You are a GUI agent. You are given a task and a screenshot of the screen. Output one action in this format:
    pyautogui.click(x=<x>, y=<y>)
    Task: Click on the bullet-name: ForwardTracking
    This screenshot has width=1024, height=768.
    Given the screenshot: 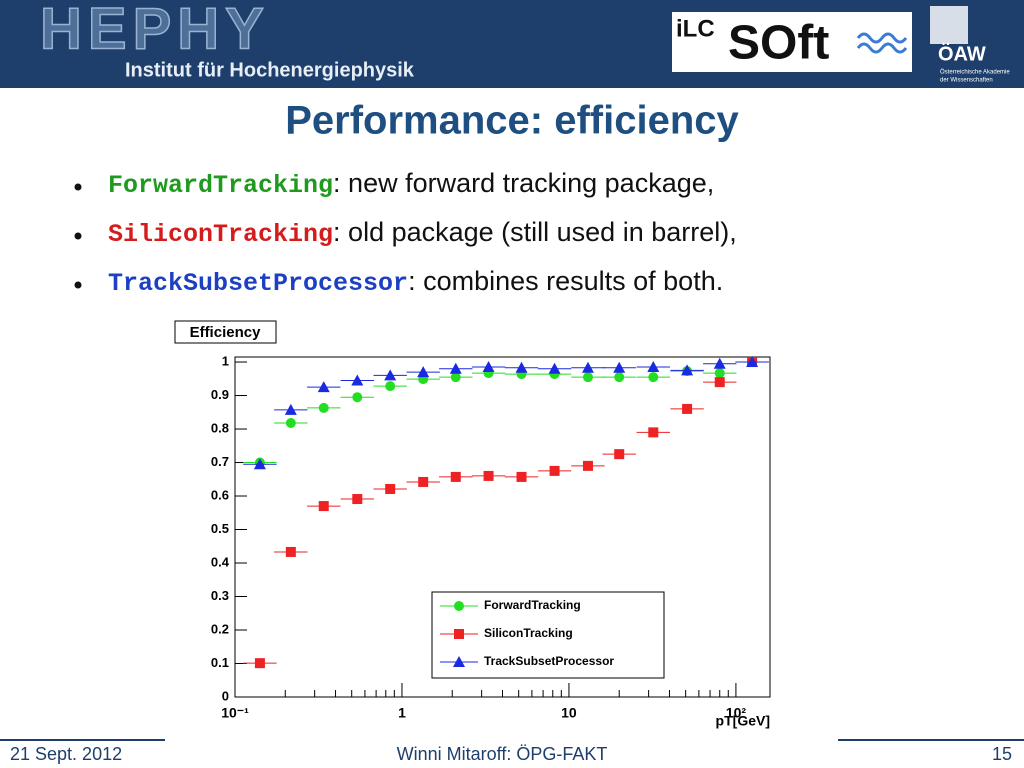 What is the action you would take?
    pyautogui.click(x=220, y=185)
    